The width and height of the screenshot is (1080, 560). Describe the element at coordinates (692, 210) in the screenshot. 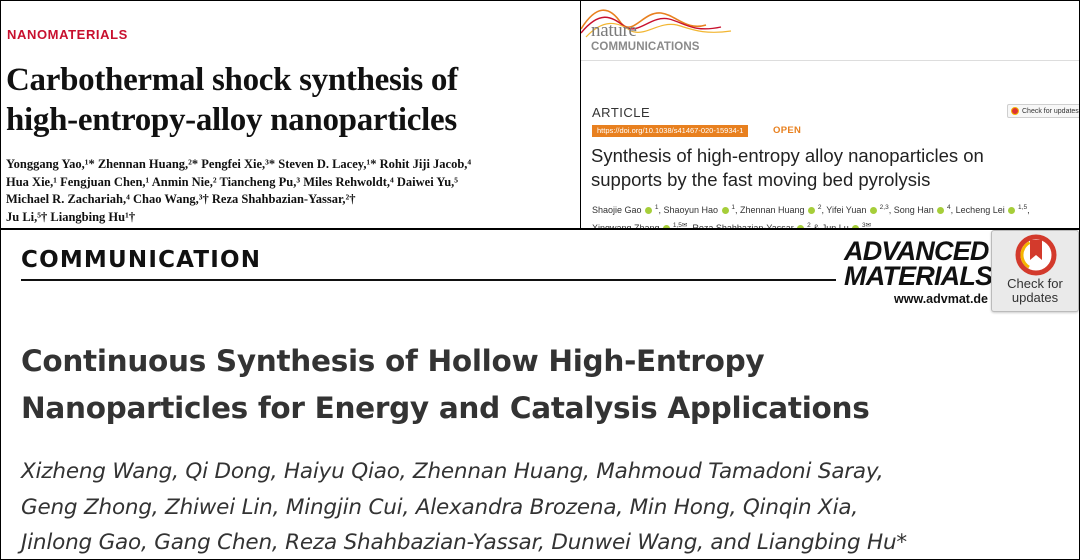

I see `author-name: Shaoyun Hao` at that location.